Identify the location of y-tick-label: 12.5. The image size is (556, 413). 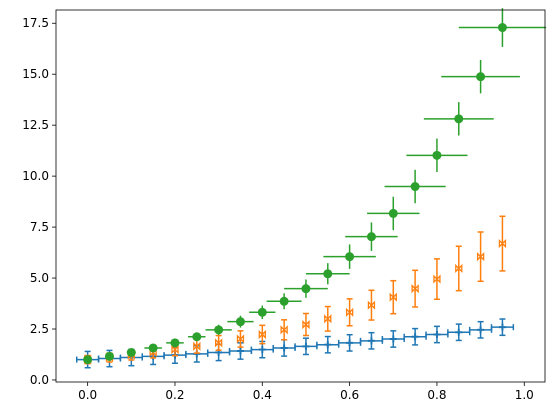
(35, 125).